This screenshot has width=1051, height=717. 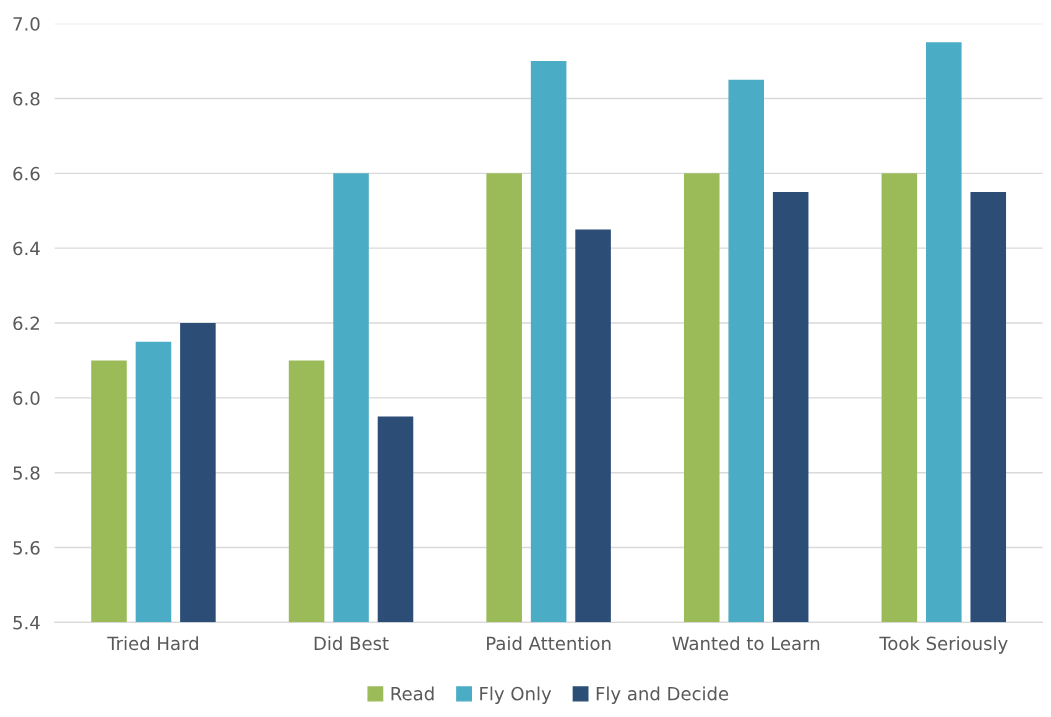 What do you see at coordinates (746, 643) in the screenshot?
I see `x-tick-label: Wanted to Learn` at bounding box center [746, 643].